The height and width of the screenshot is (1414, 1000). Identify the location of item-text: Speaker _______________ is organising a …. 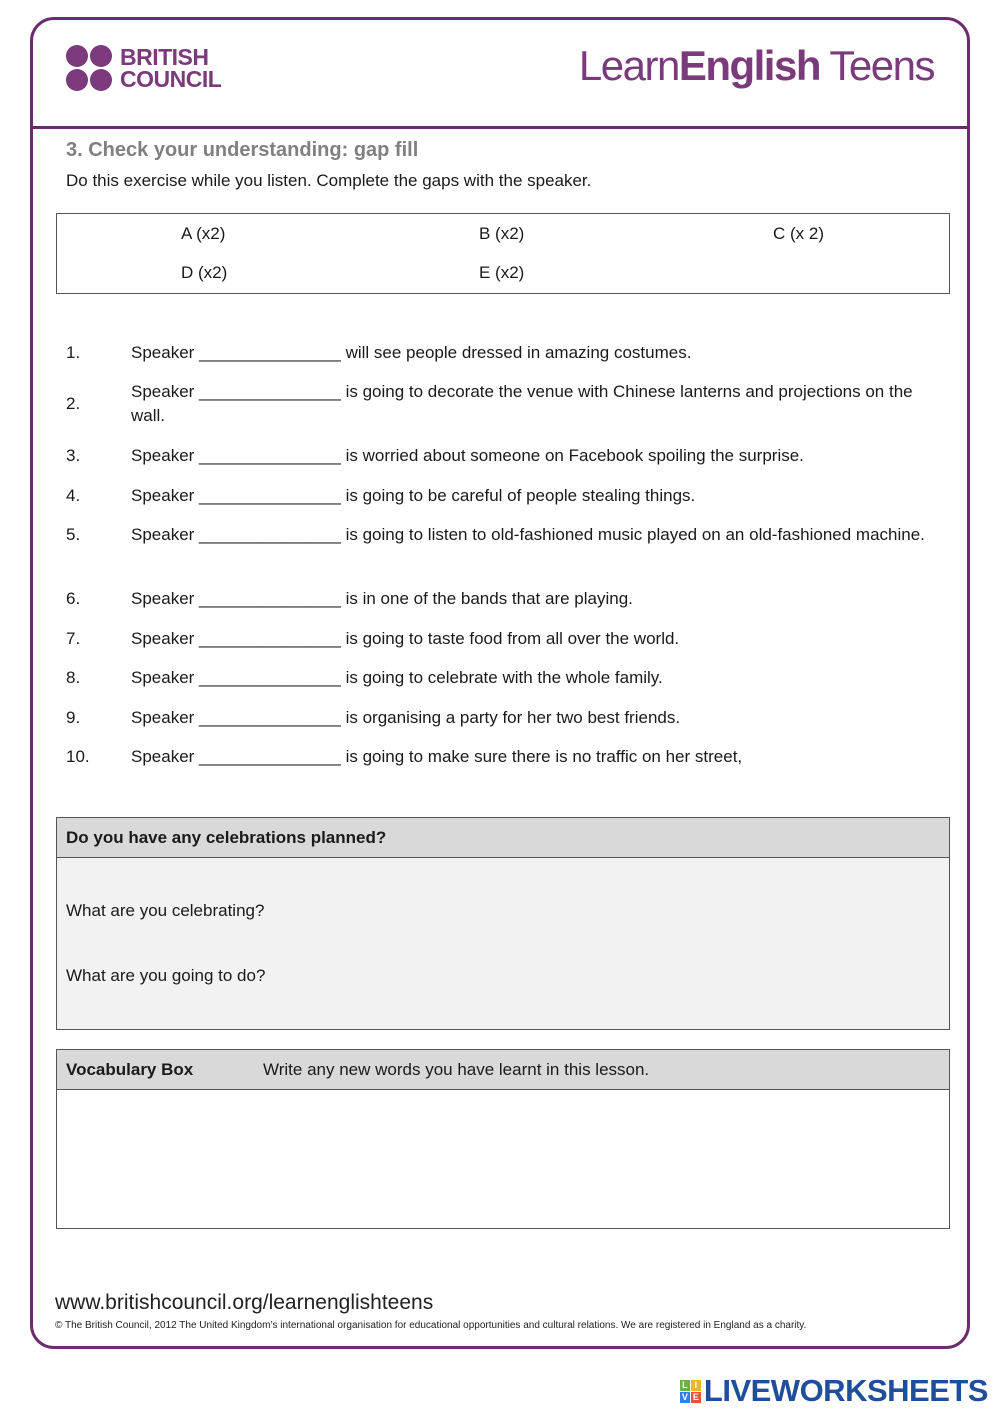
(406, 717).